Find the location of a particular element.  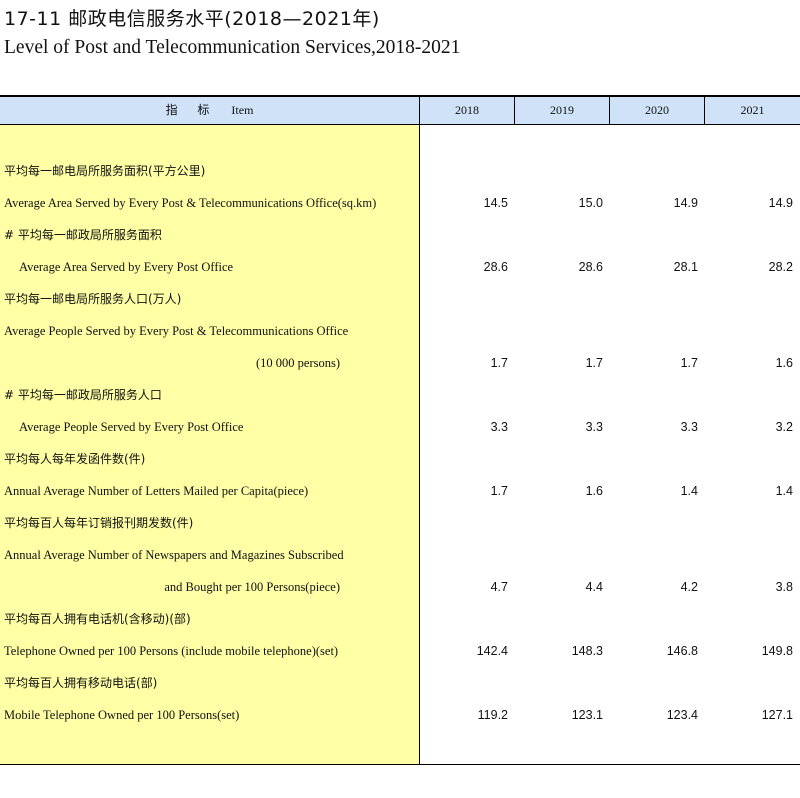

header-item-english: Item is located at coordinates (242, 110).